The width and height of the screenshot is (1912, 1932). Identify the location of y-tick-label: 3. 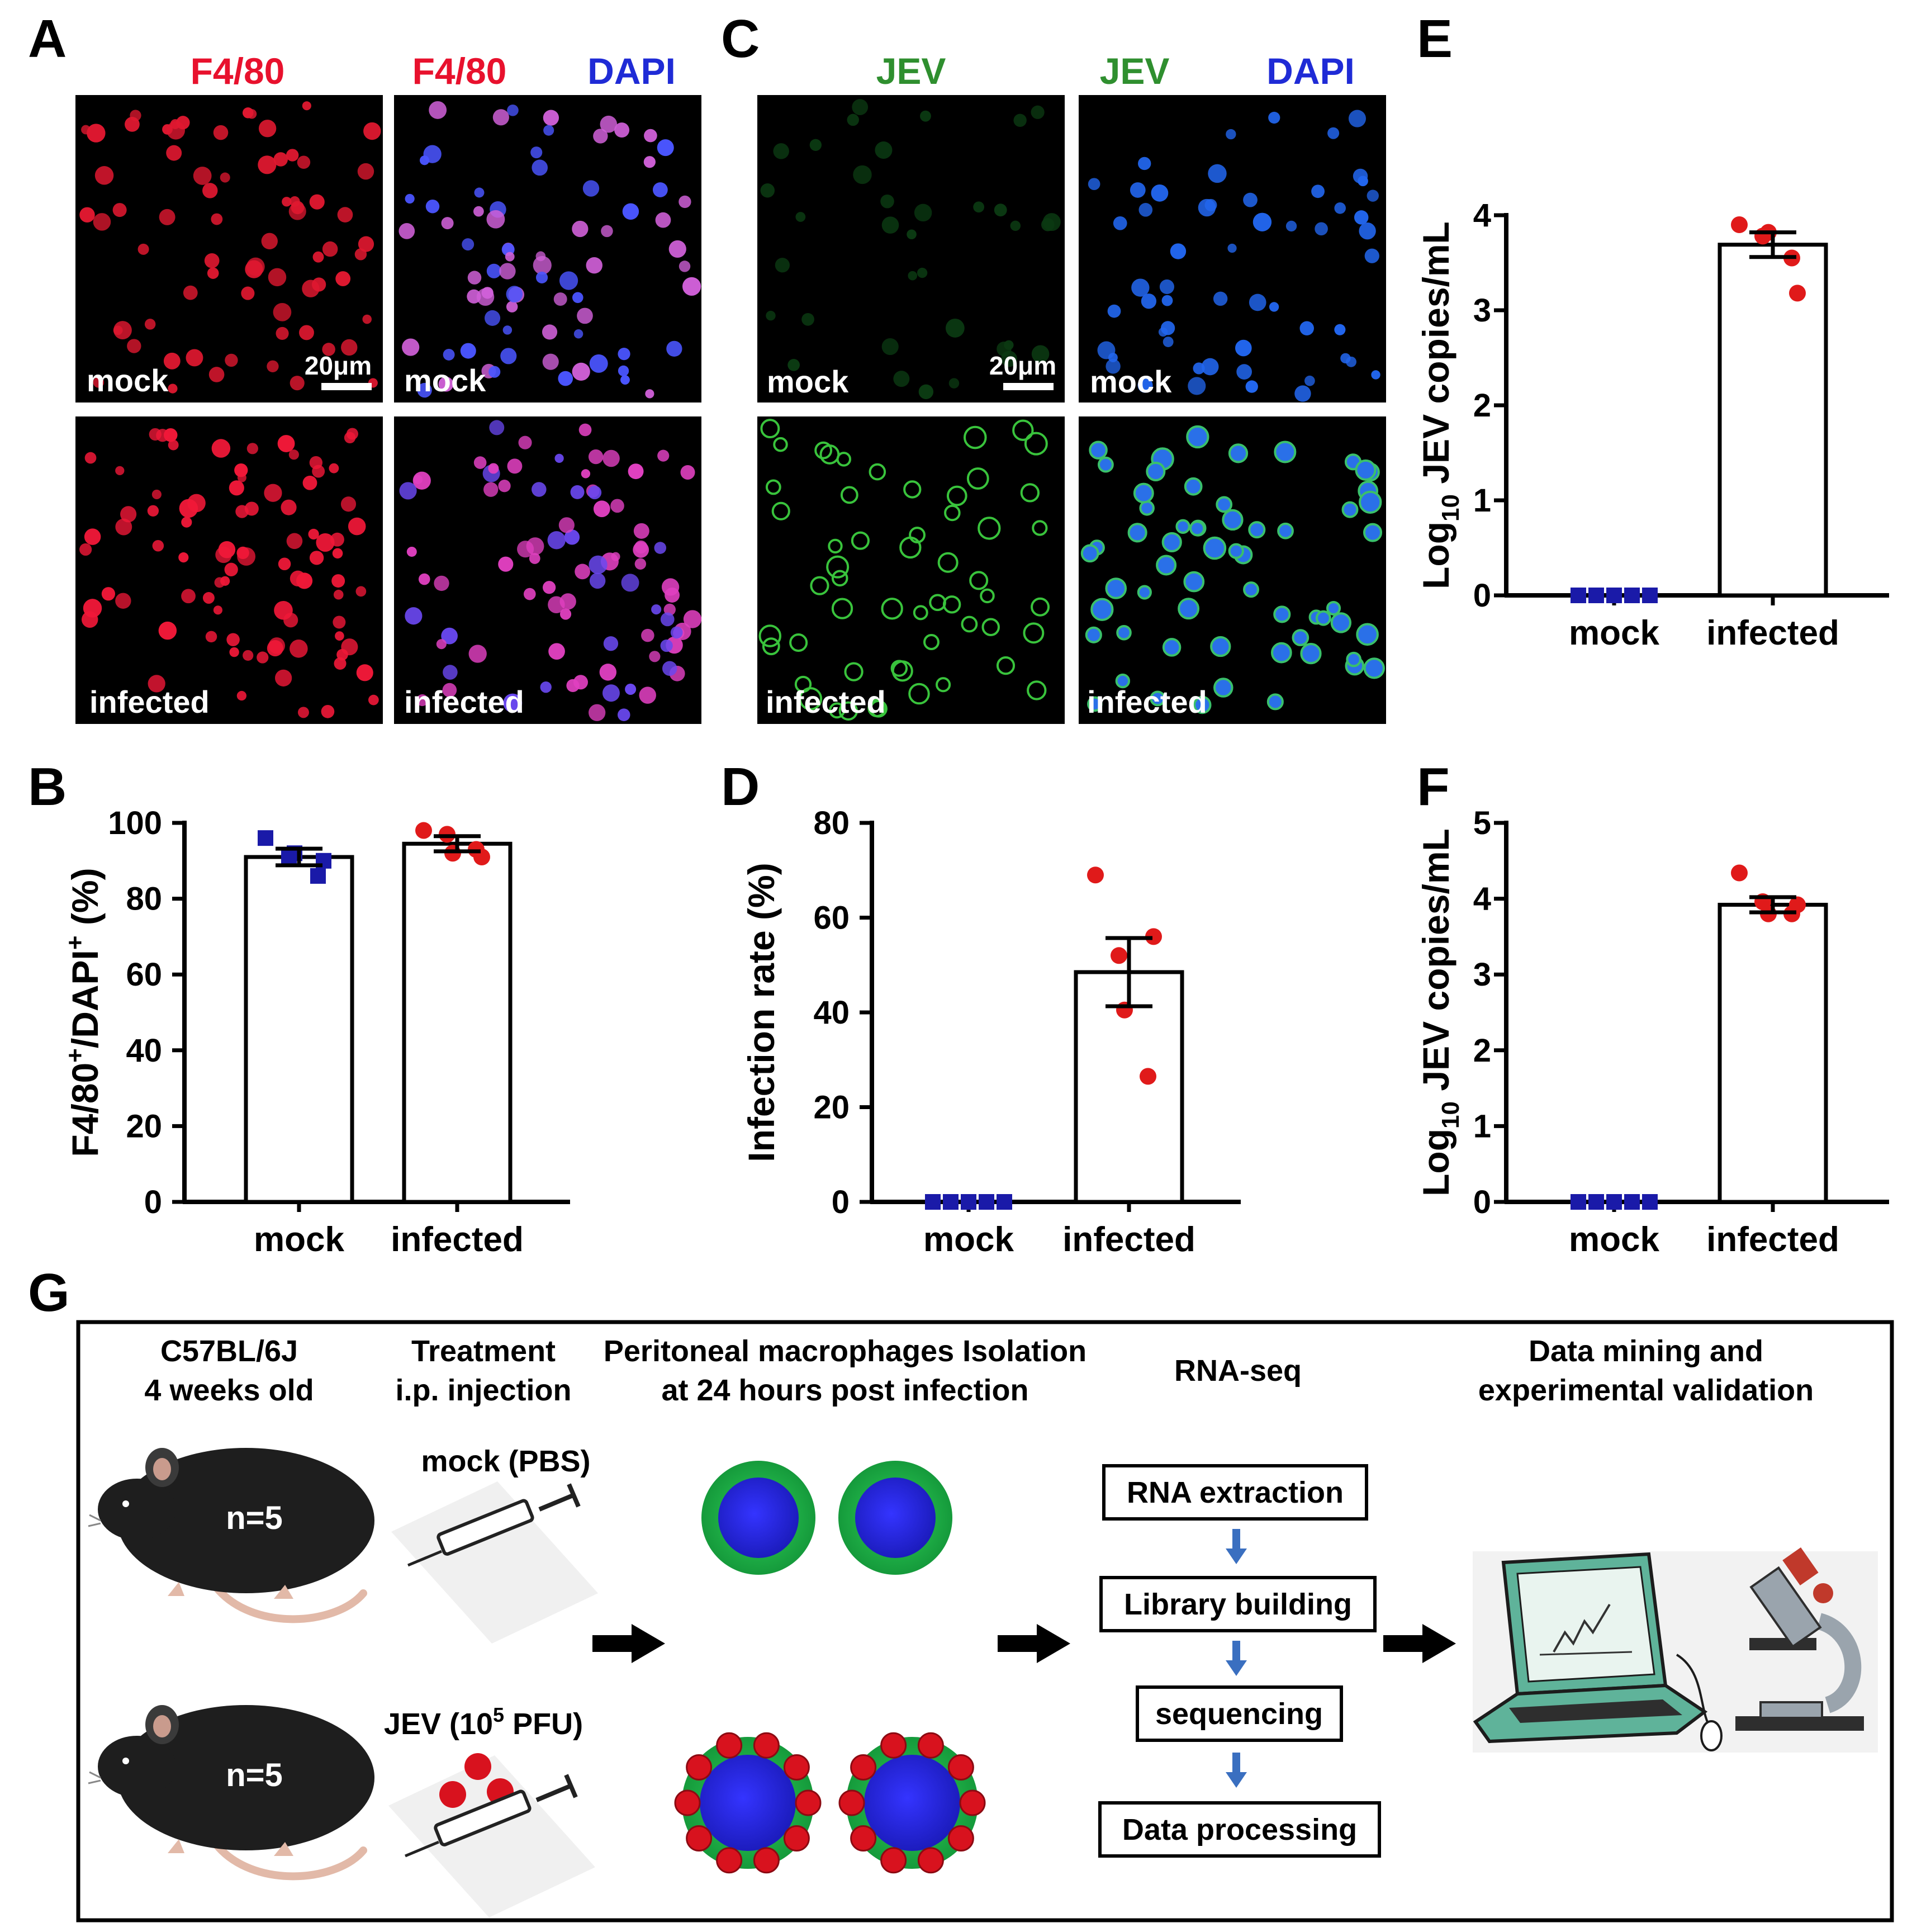
(1482, 310).